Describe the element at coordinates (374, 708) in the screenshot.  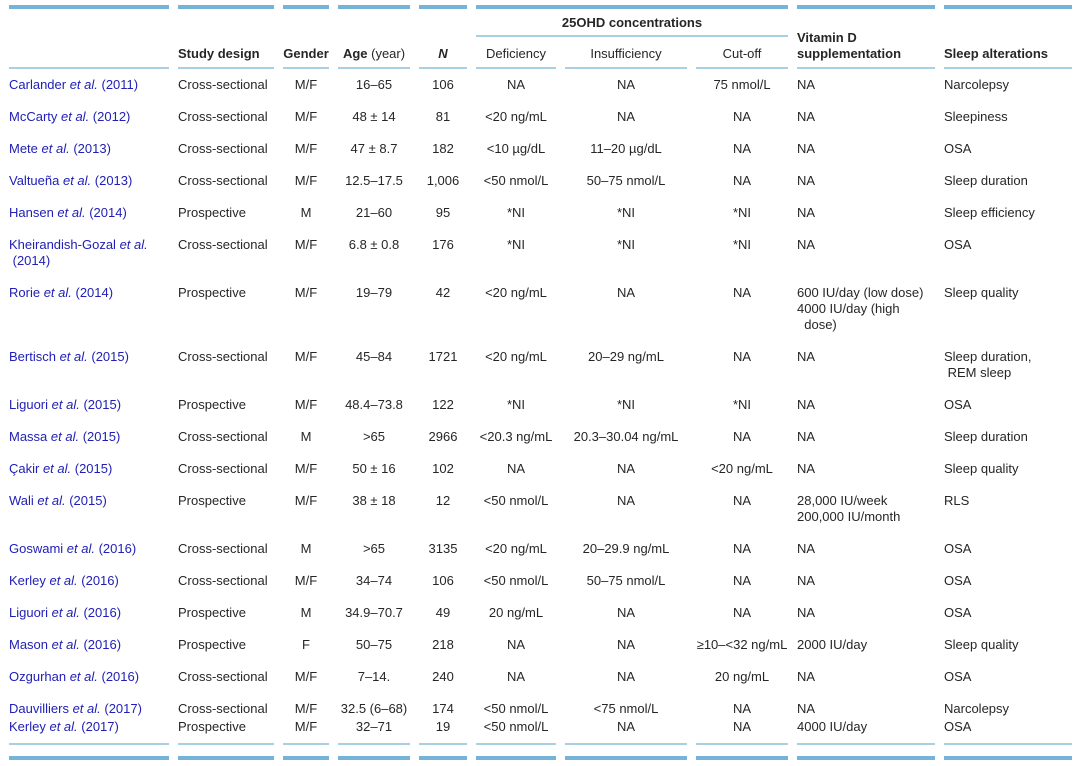
I see `cell-age: 32.5 (6–68)` at that location.